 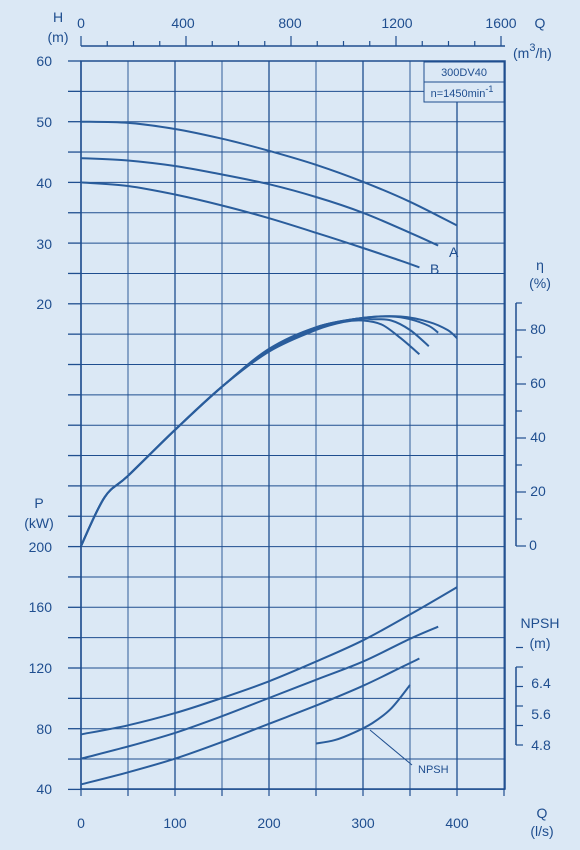 What do you see at coordinates (538, 491) in the screenshot?
I see `efficiency-tick-20: 20` at bounding box center [538, 491].